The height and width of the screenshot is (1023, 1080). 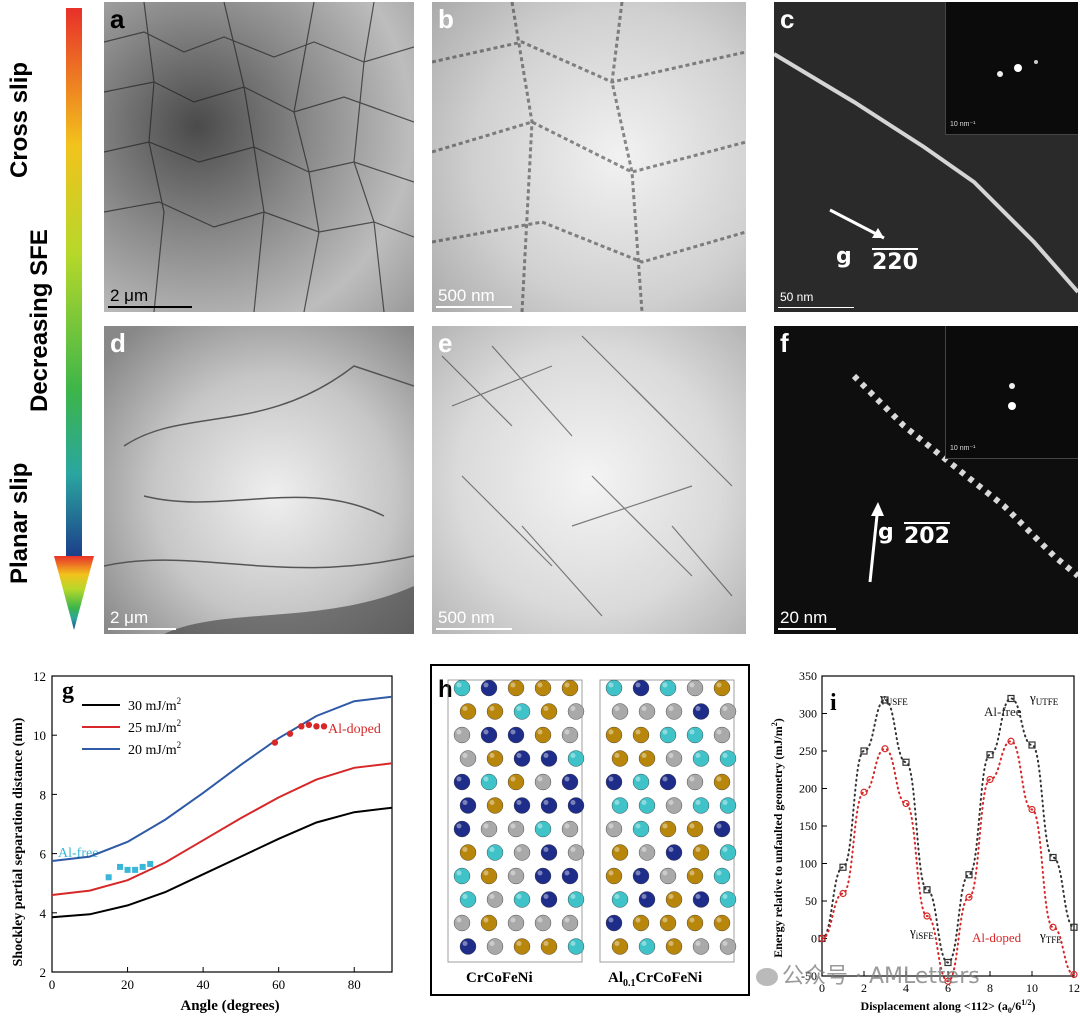 I want to click on panel-d-scalebar-label: 2 μm, so click(x=129, y=617).